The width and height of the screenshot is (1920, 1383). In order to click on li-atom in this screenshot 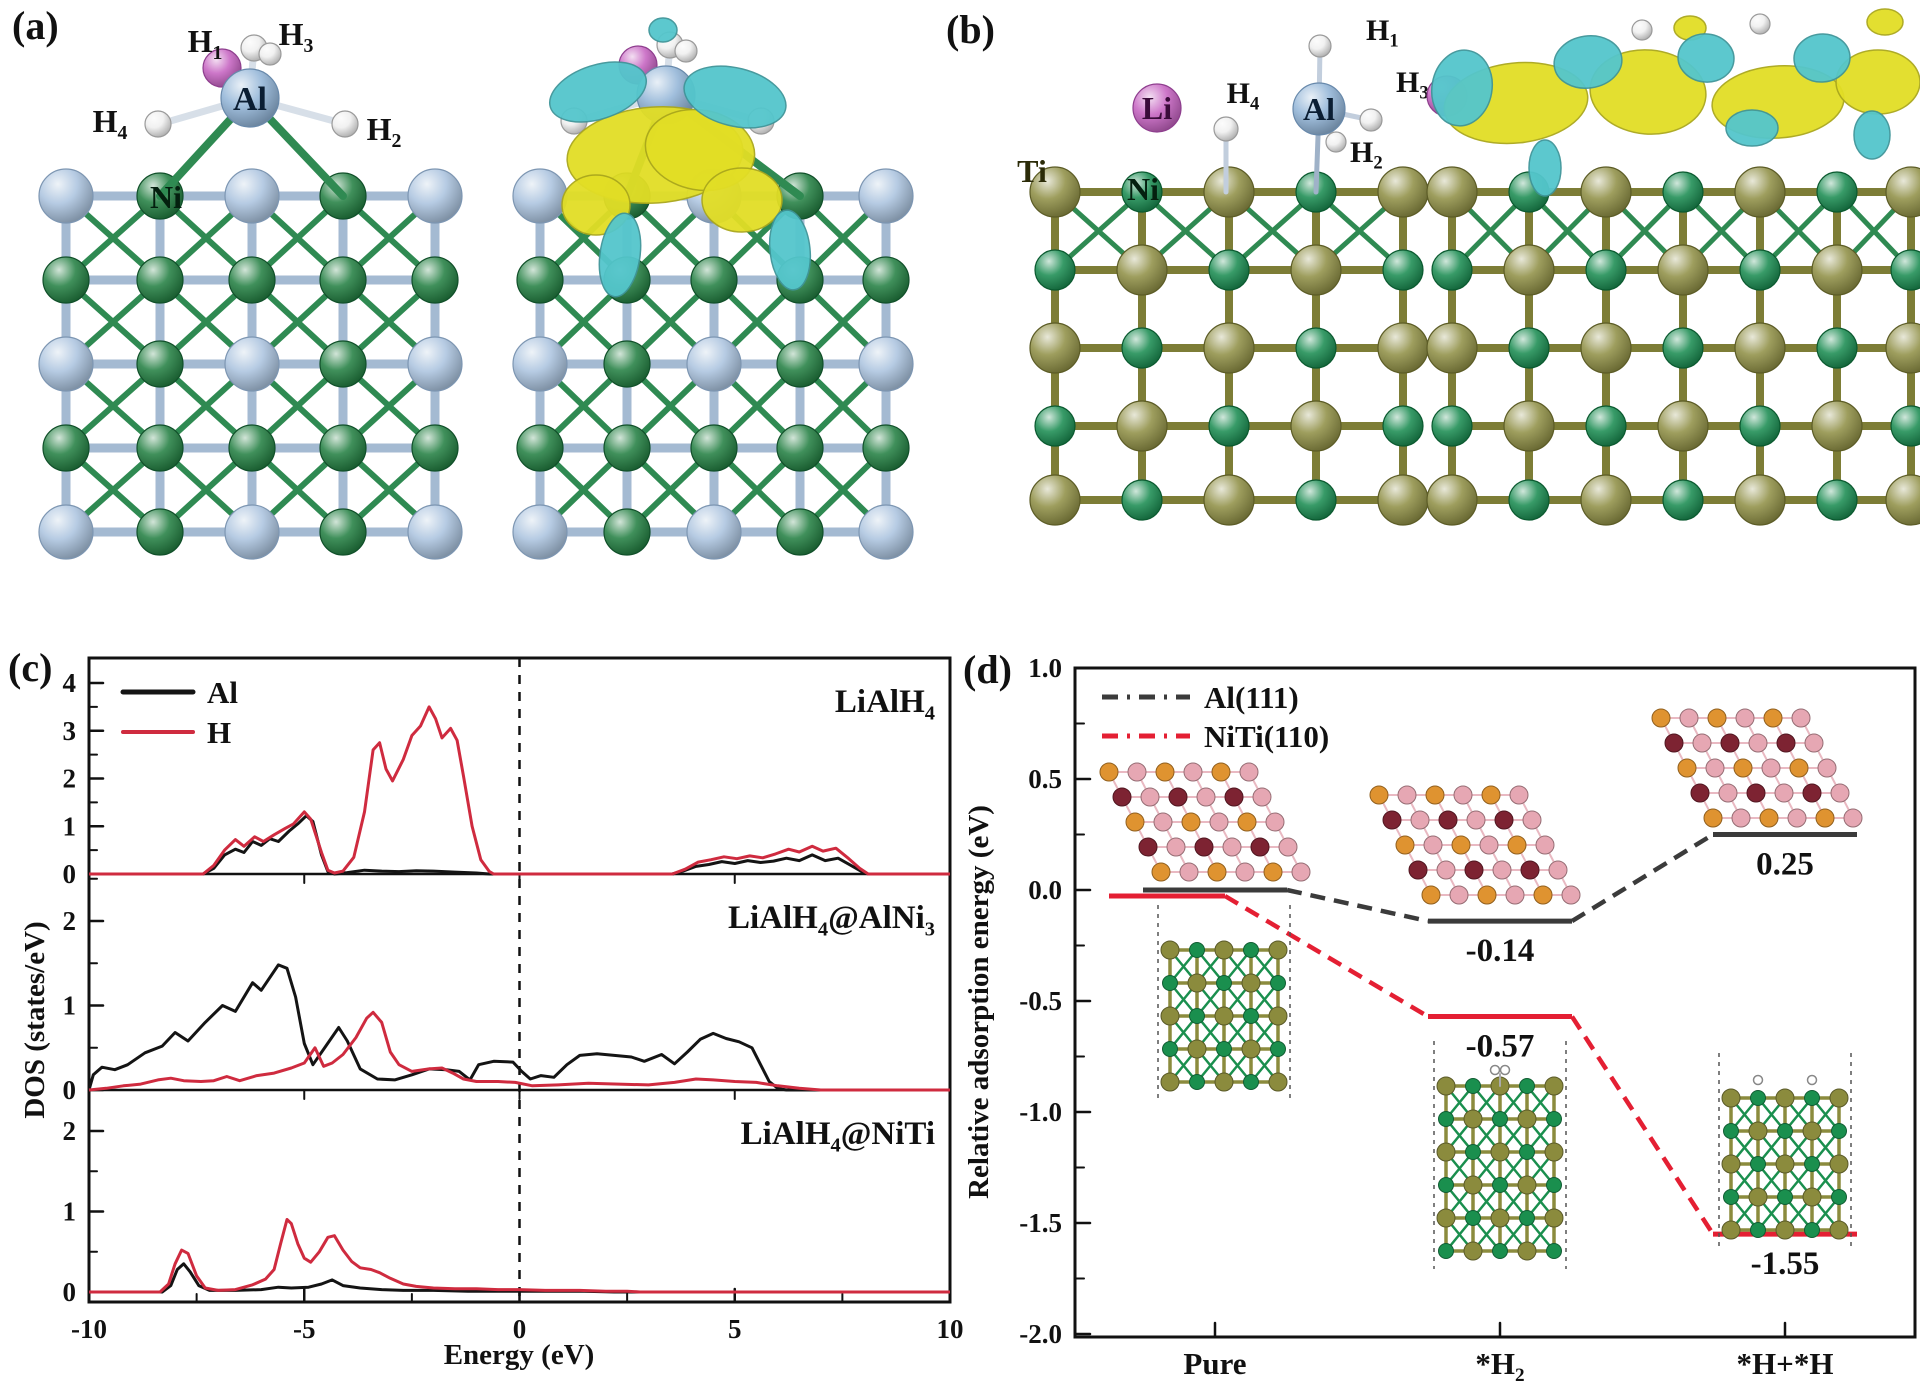, I will do `click(1157, 108)`.